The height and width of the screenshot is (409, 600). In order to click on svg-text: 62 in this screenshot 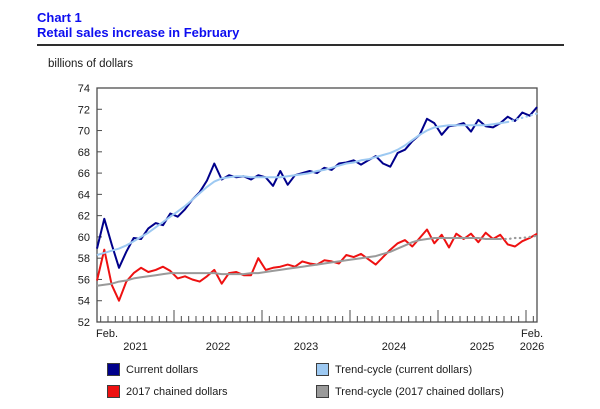, I will do `click(84, 217)`.